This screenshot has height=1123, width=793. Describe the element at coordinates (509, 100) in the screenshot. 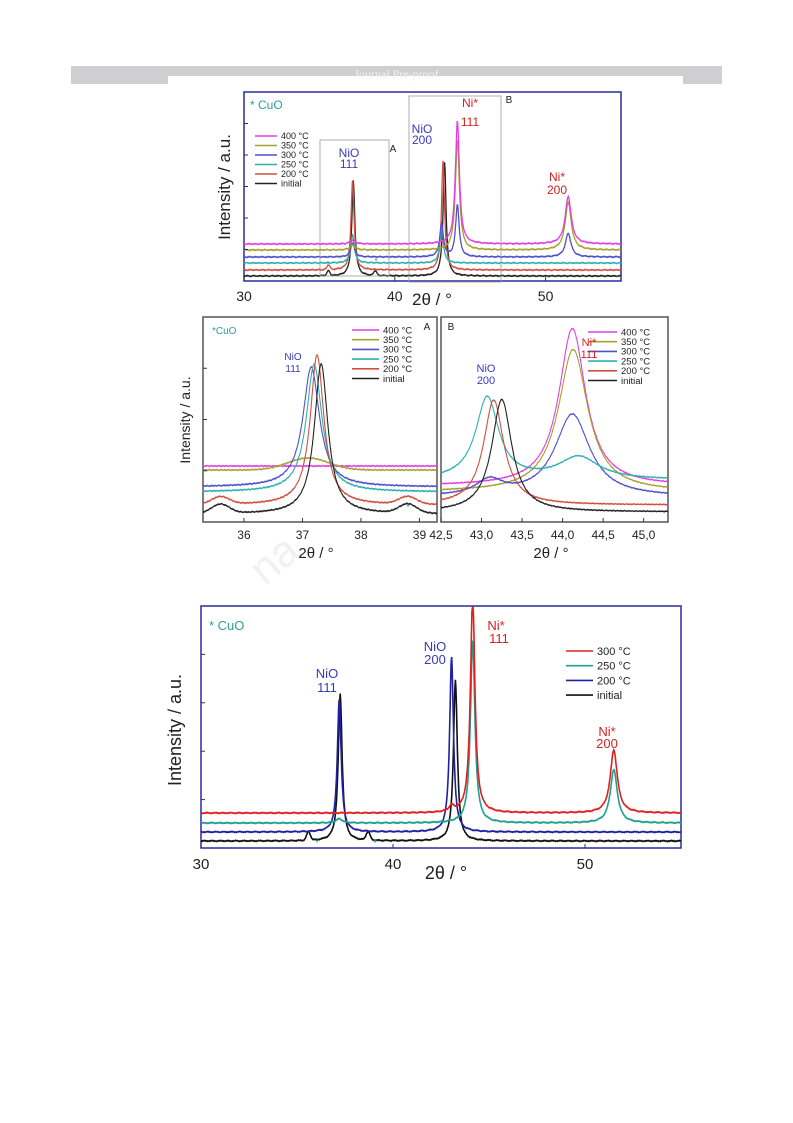

I see `top-panel-letter-b: B` at that location.